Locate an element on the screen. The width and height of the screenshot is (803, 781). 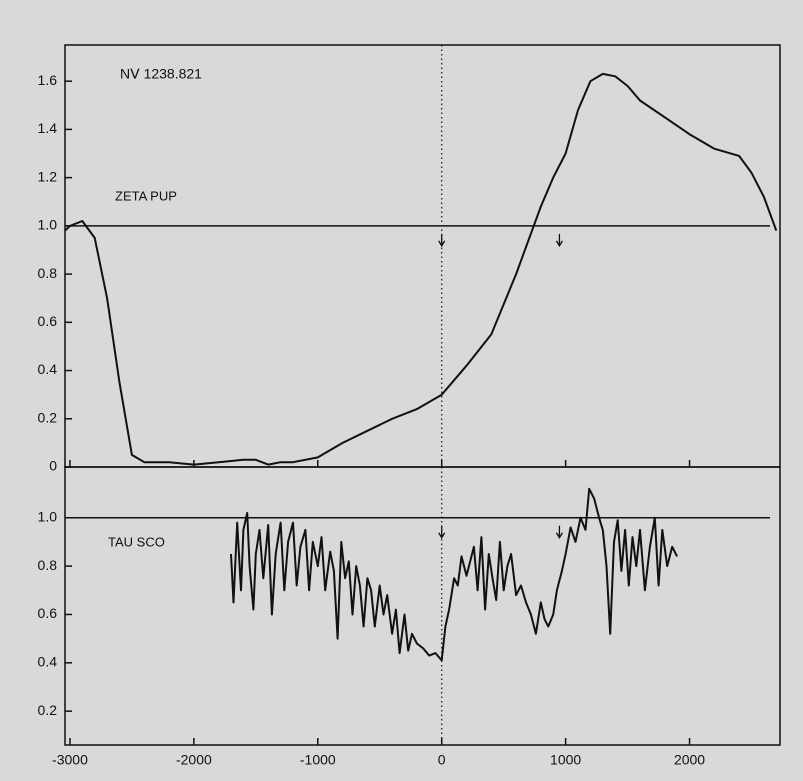
x-tick-label: -2000 is located at coordinates (194, 760).